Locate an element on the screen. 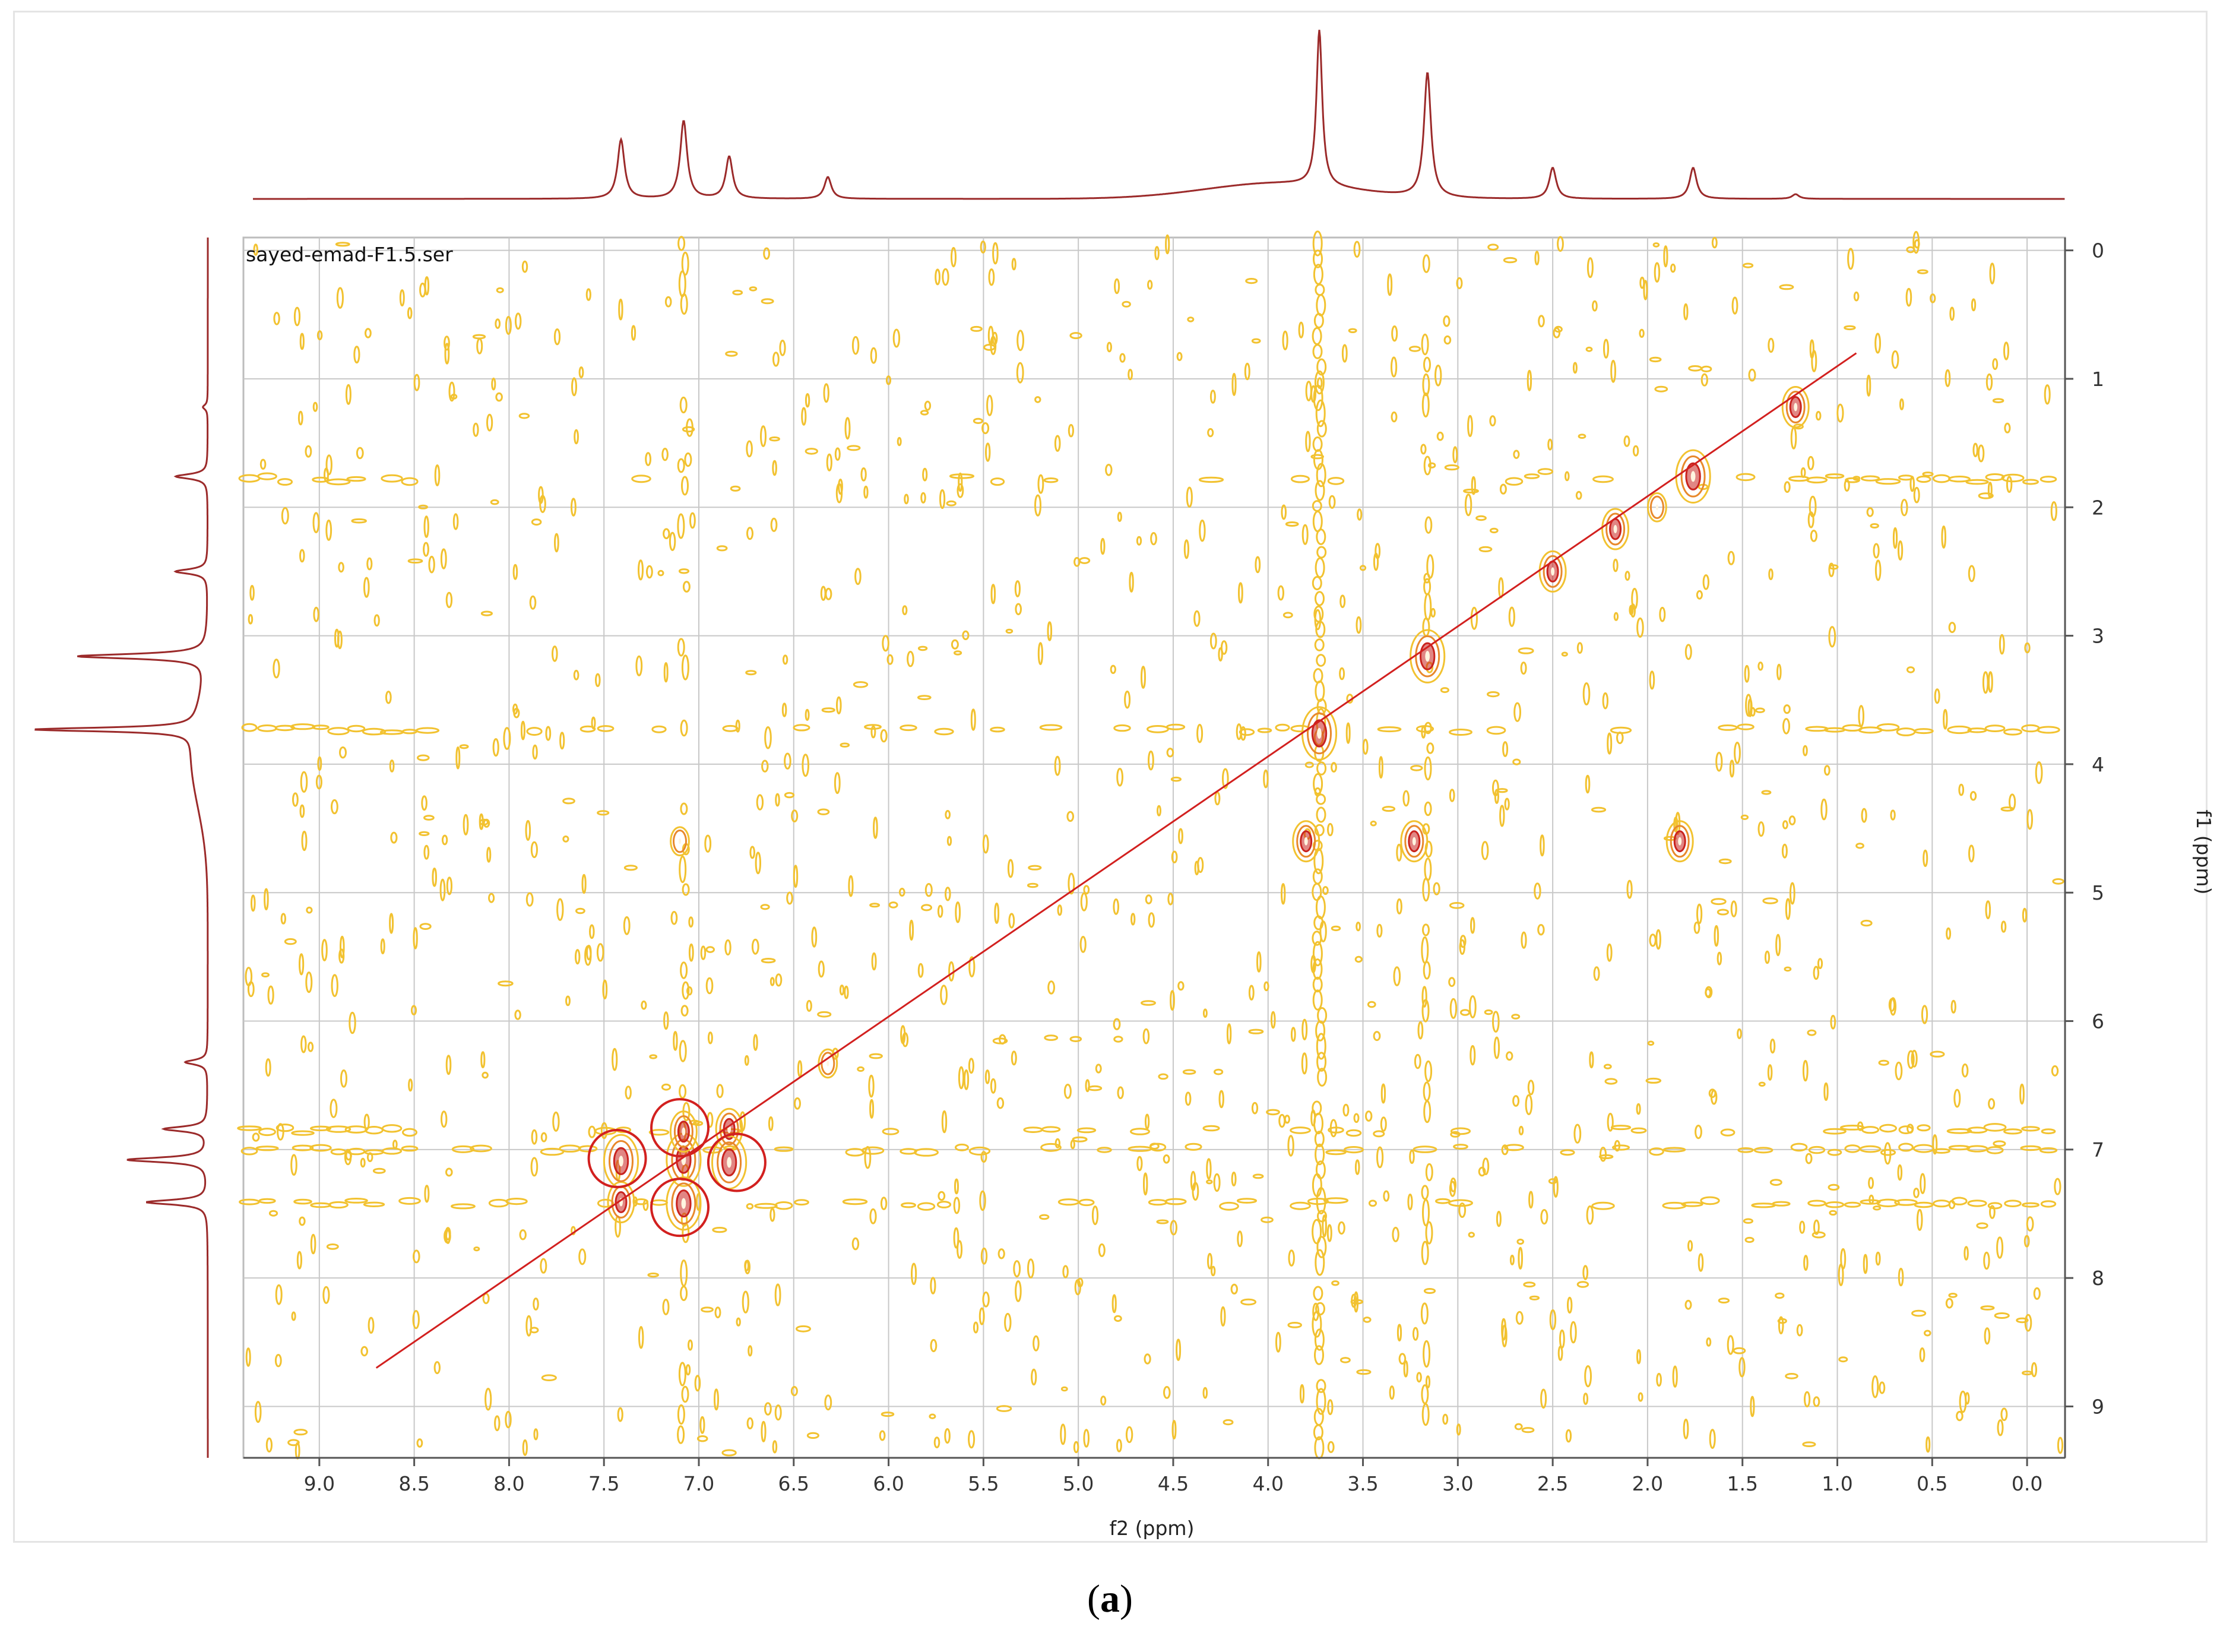  x-tick-label: 4.5 is located at coordinates (1173, 1483).